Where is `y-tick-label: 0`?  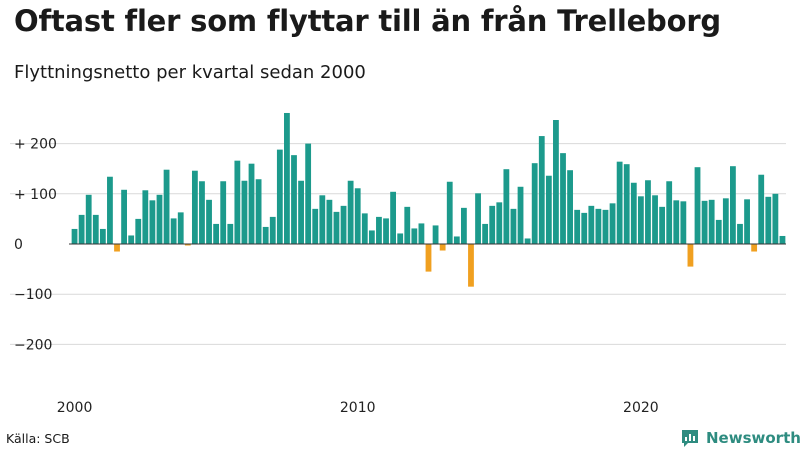
y-tick-label: 0 is located at coordinates (18, 245).